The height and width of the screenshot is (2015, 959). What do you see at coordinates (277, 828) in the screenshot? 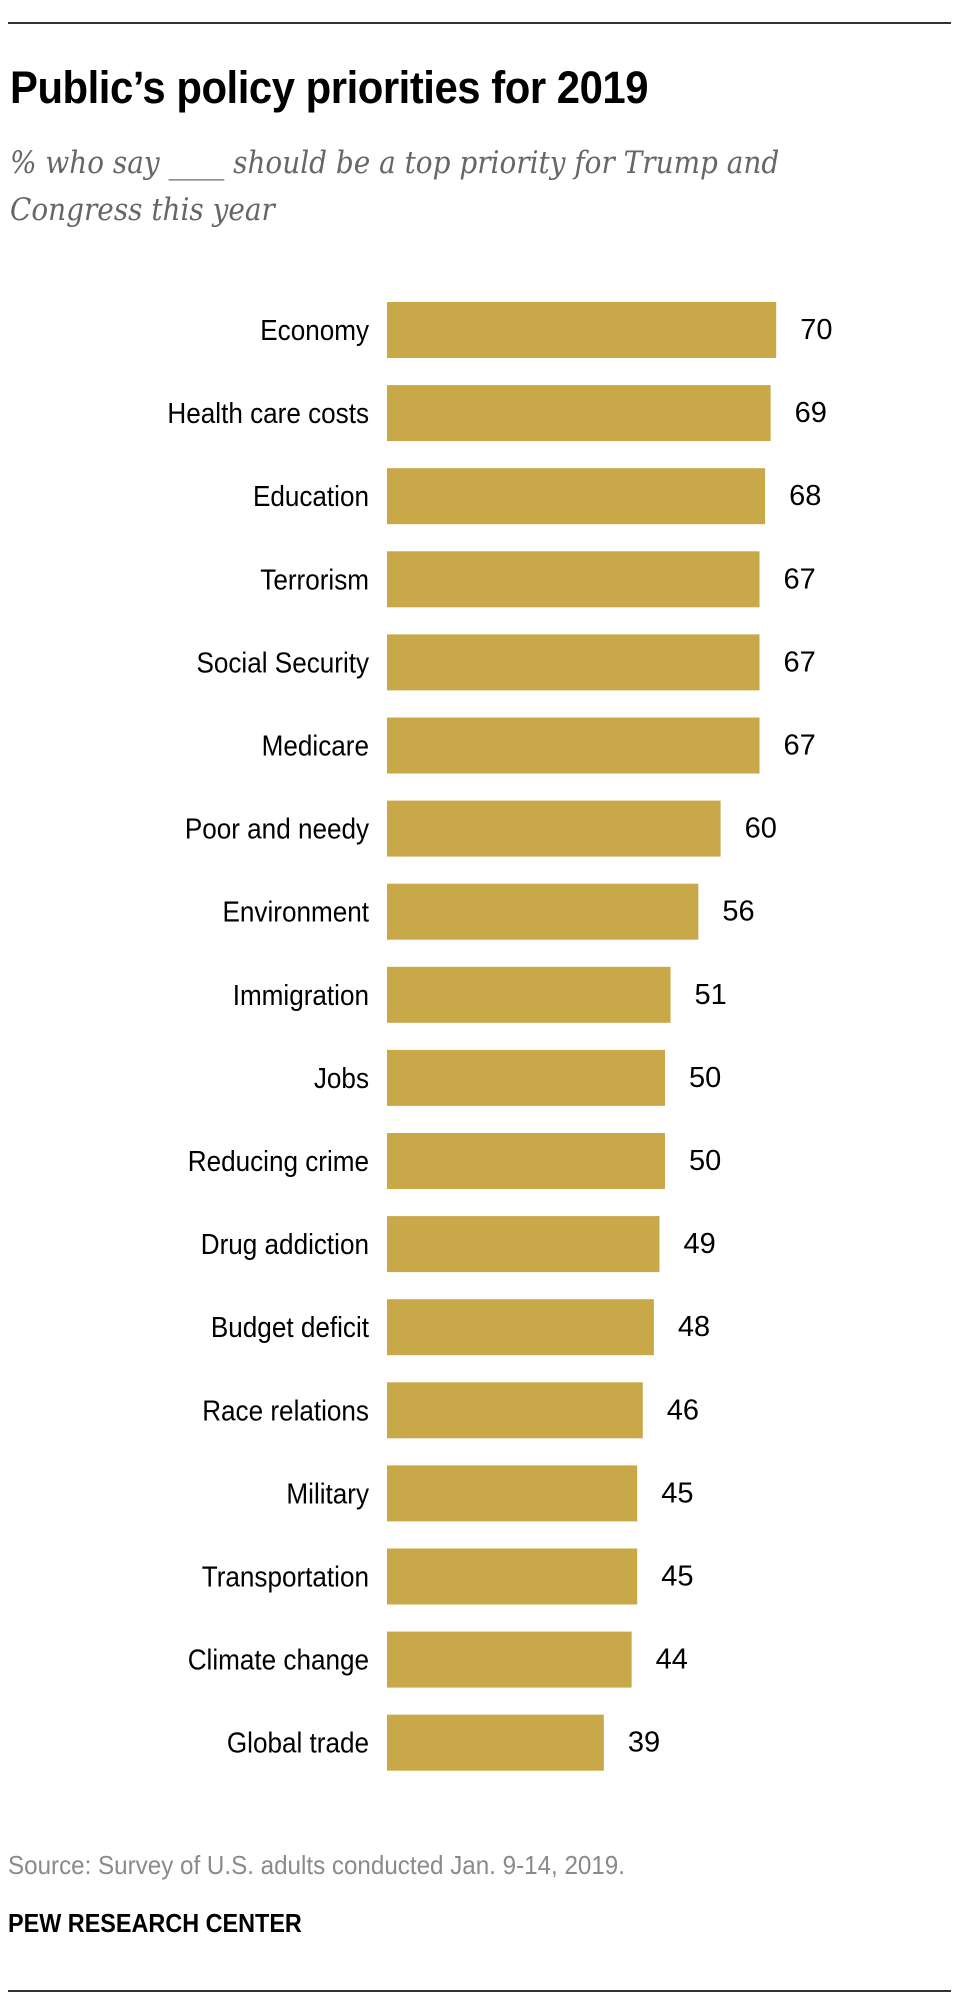
I see `category-label: Poor and needy` at bounding box center [277, 828].